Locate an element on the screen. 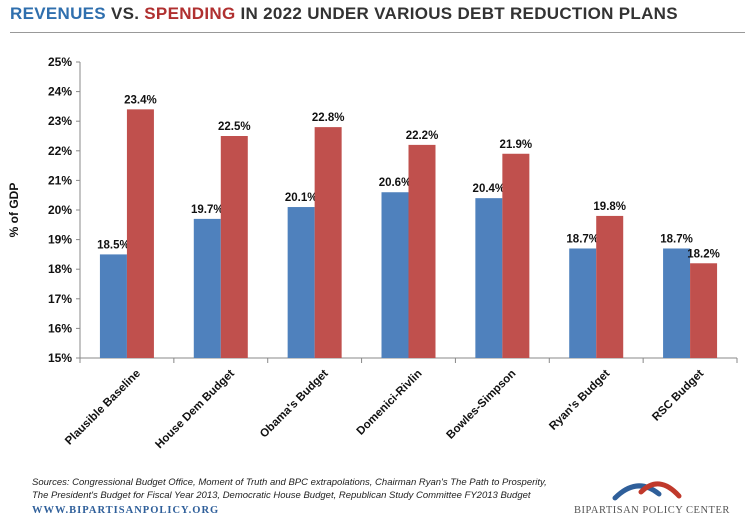 This screenshot has width=753, height=524. category-label: Obama's Budget is located at coordinates (294, 404).